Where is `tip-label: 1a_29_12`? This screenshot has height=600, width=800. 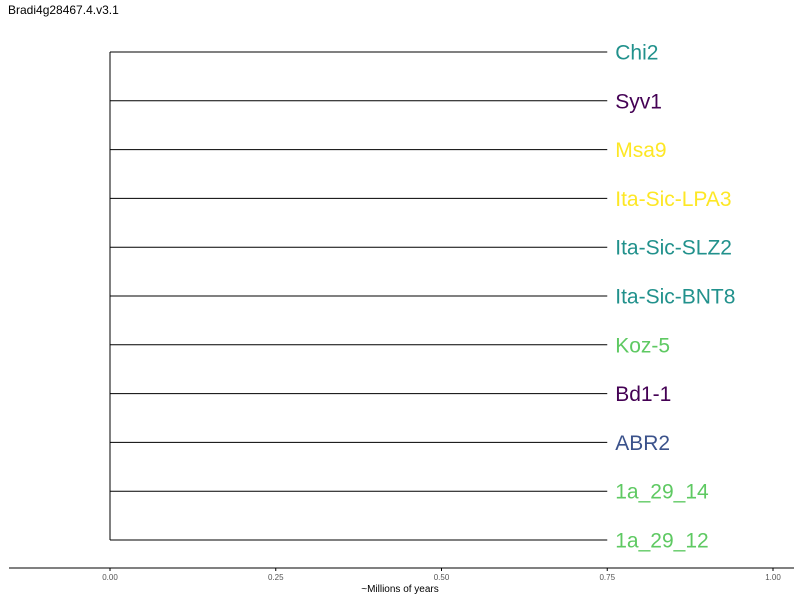
tip-label: 1a_29_12 is located at coordinates (661, 541).